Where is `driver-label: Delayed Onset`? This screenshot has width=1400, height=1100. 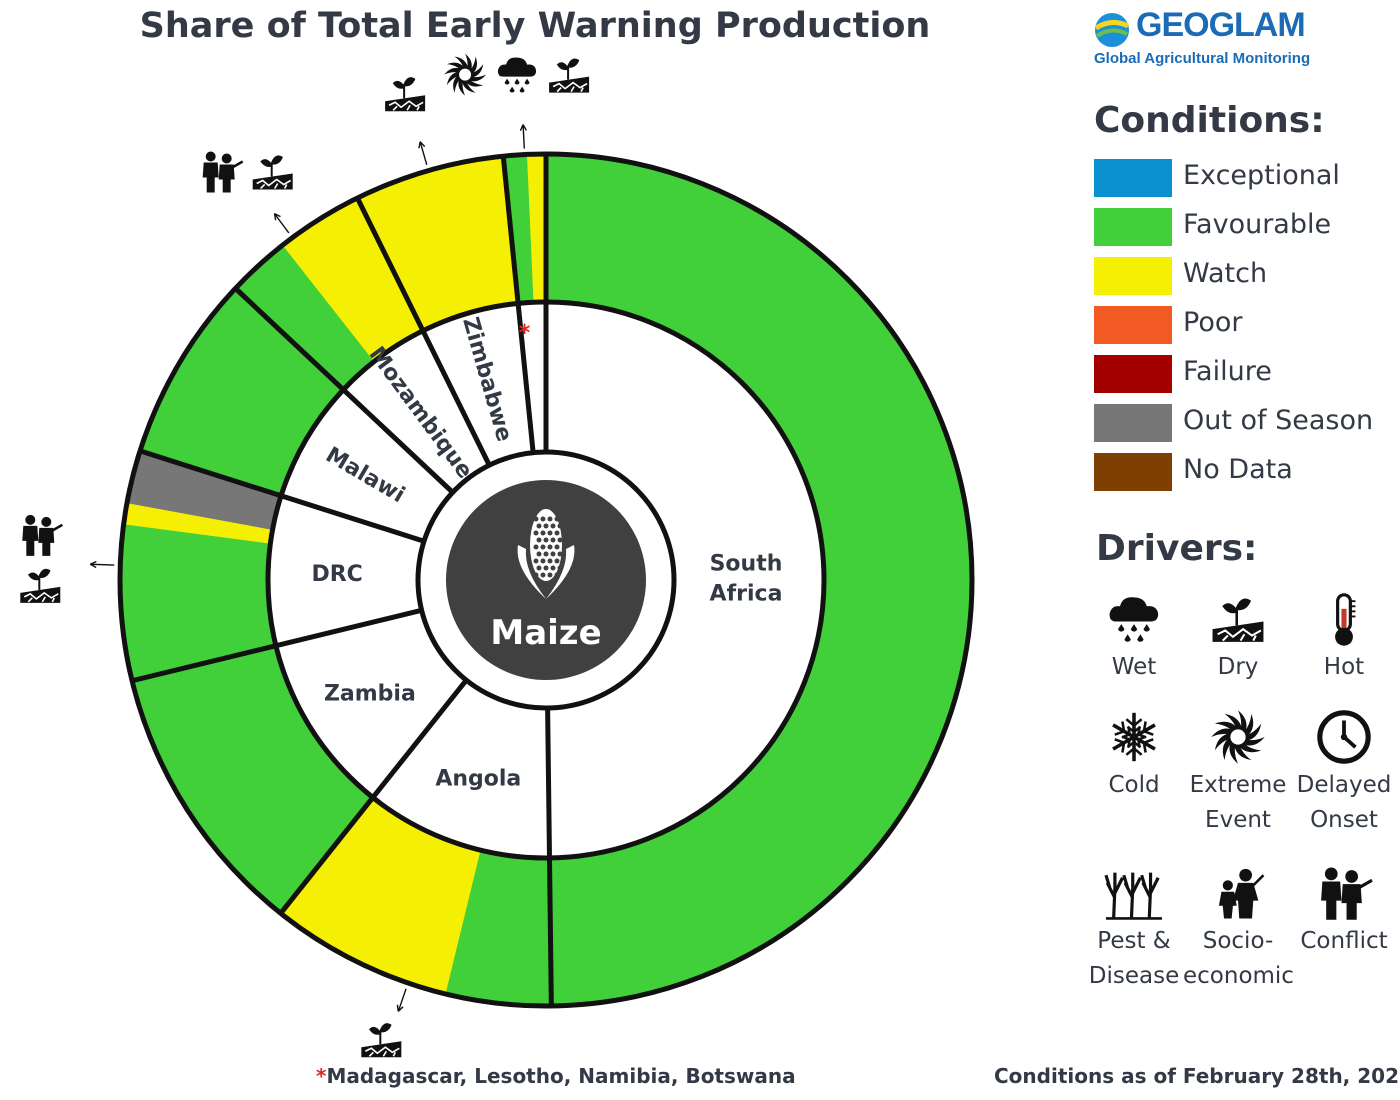 driver-label: Delayed Onset is located at coordinates (1344, 802).